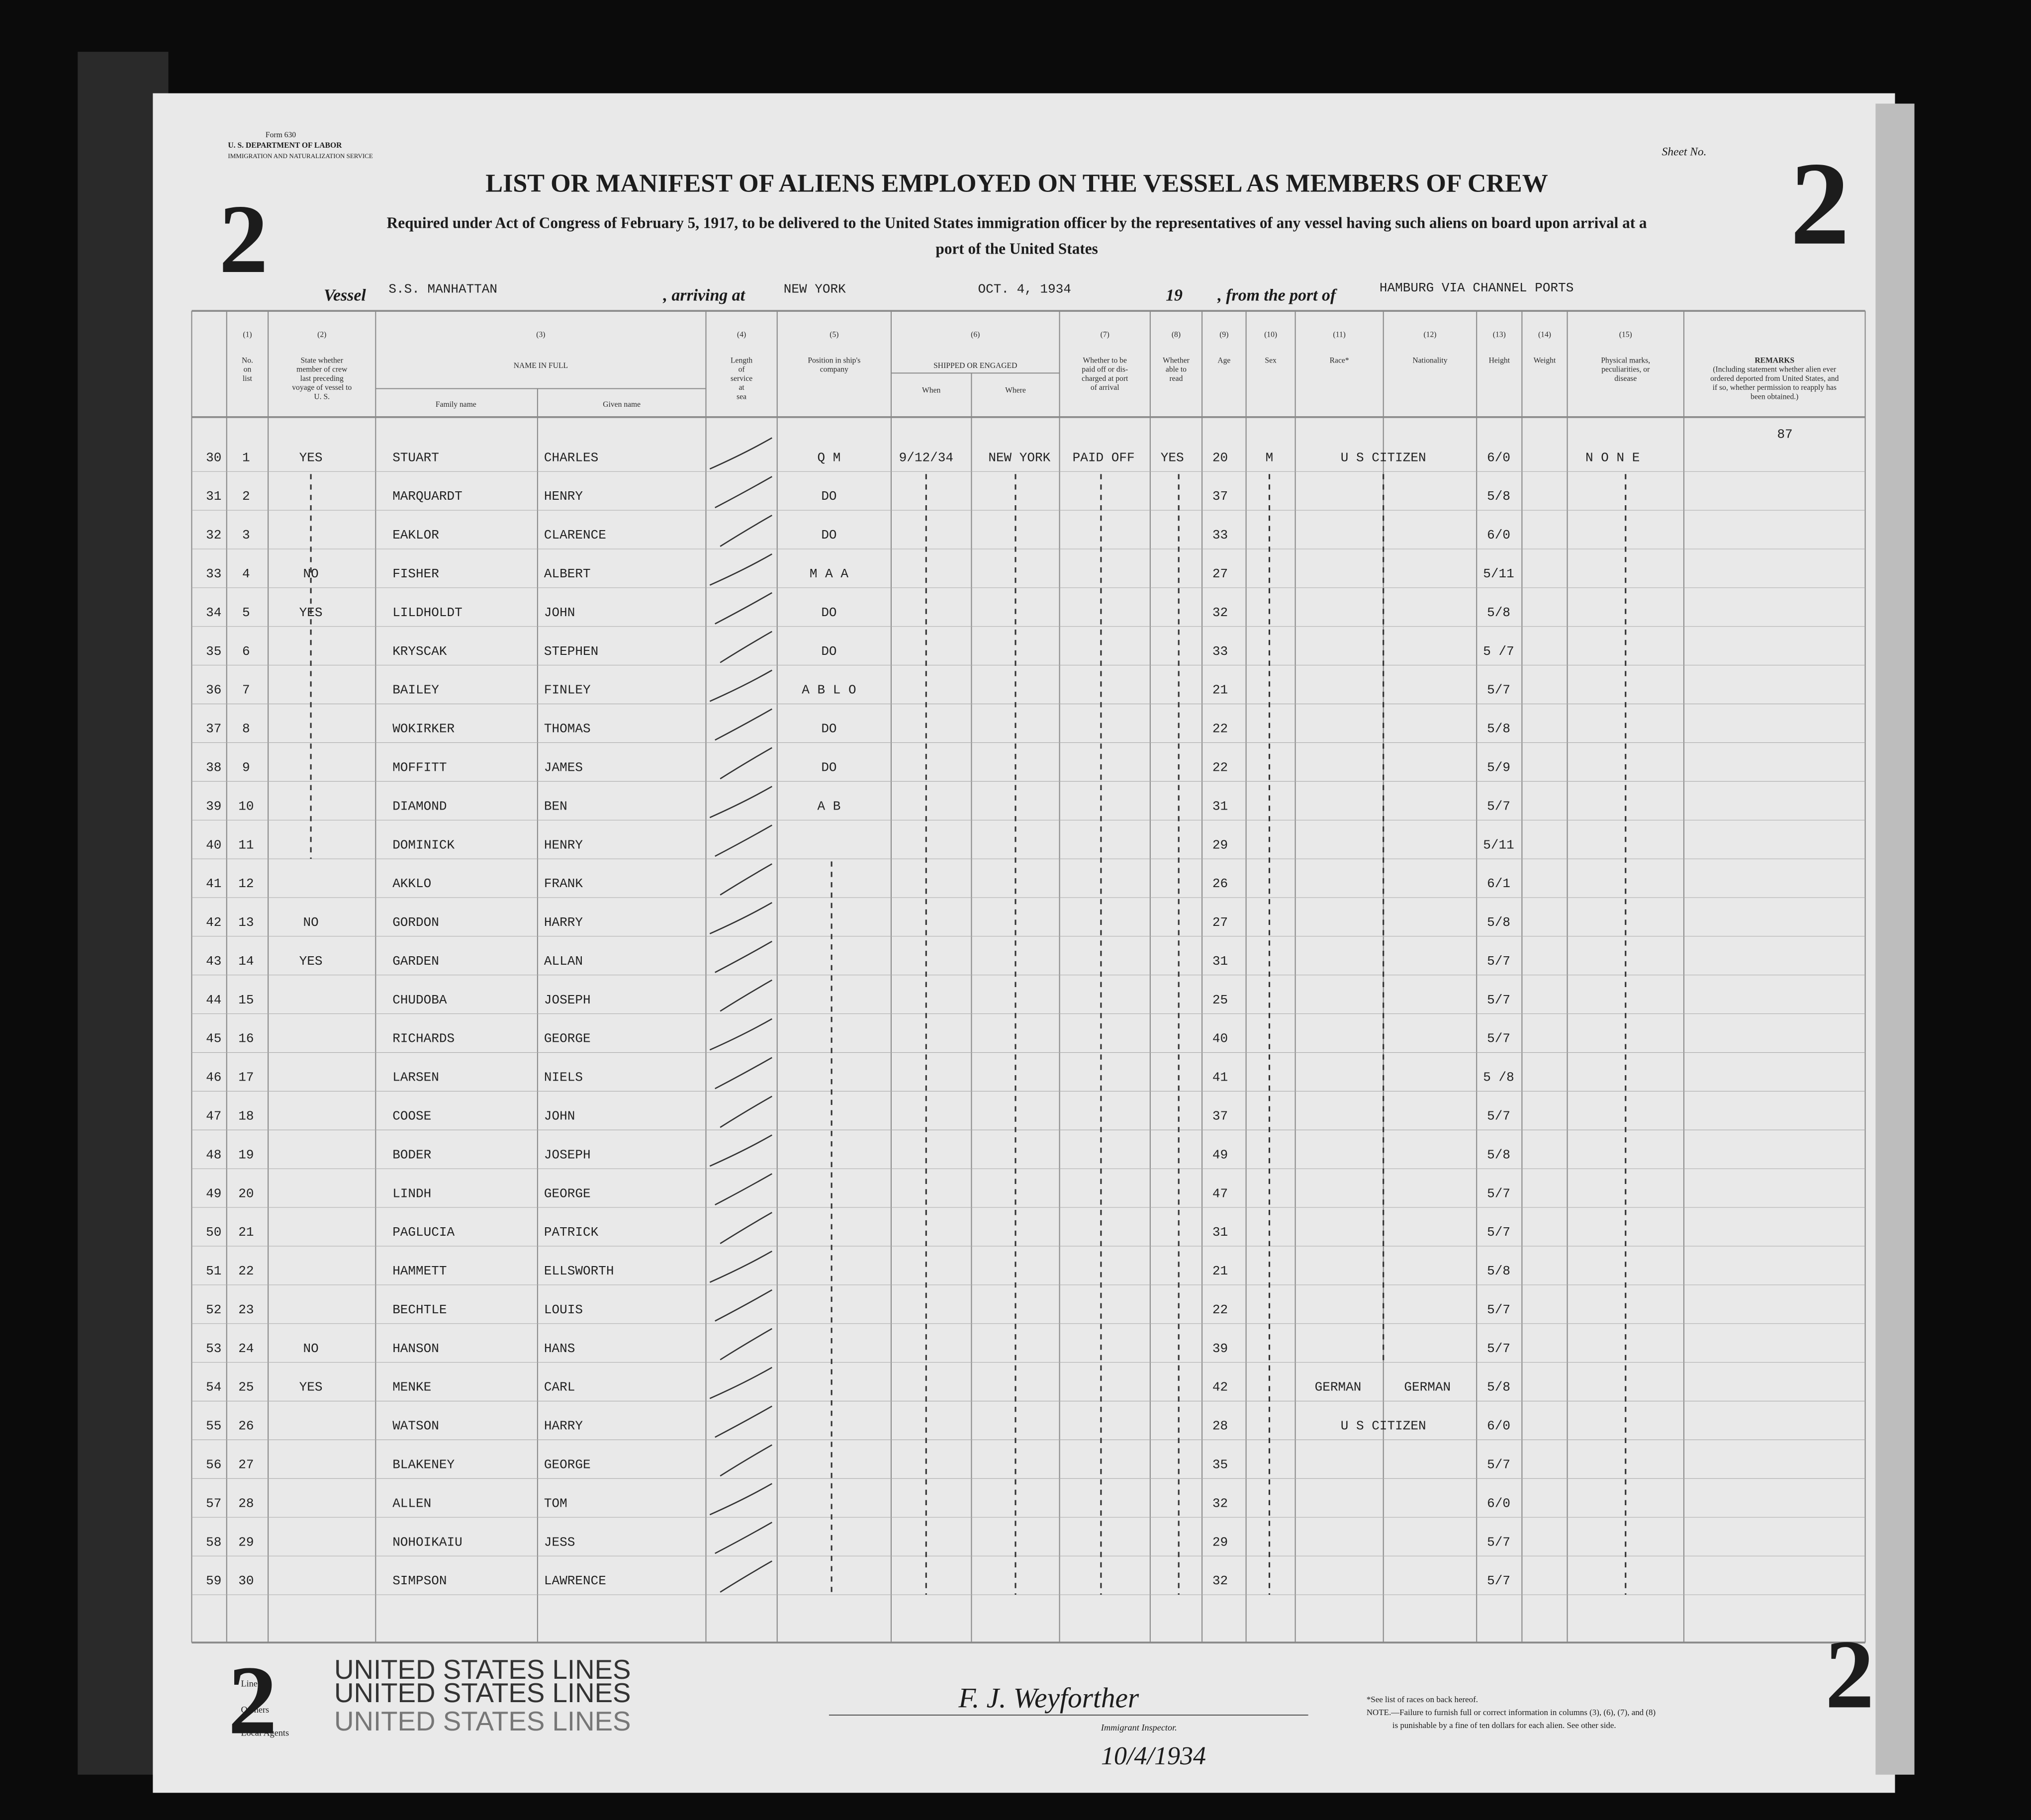 The image size is (2031, 1820). What do you see at coordinates (265, 1733) in the screenshot?
I see `agents-label: Local Agents` at bounding box center [265, 1733].